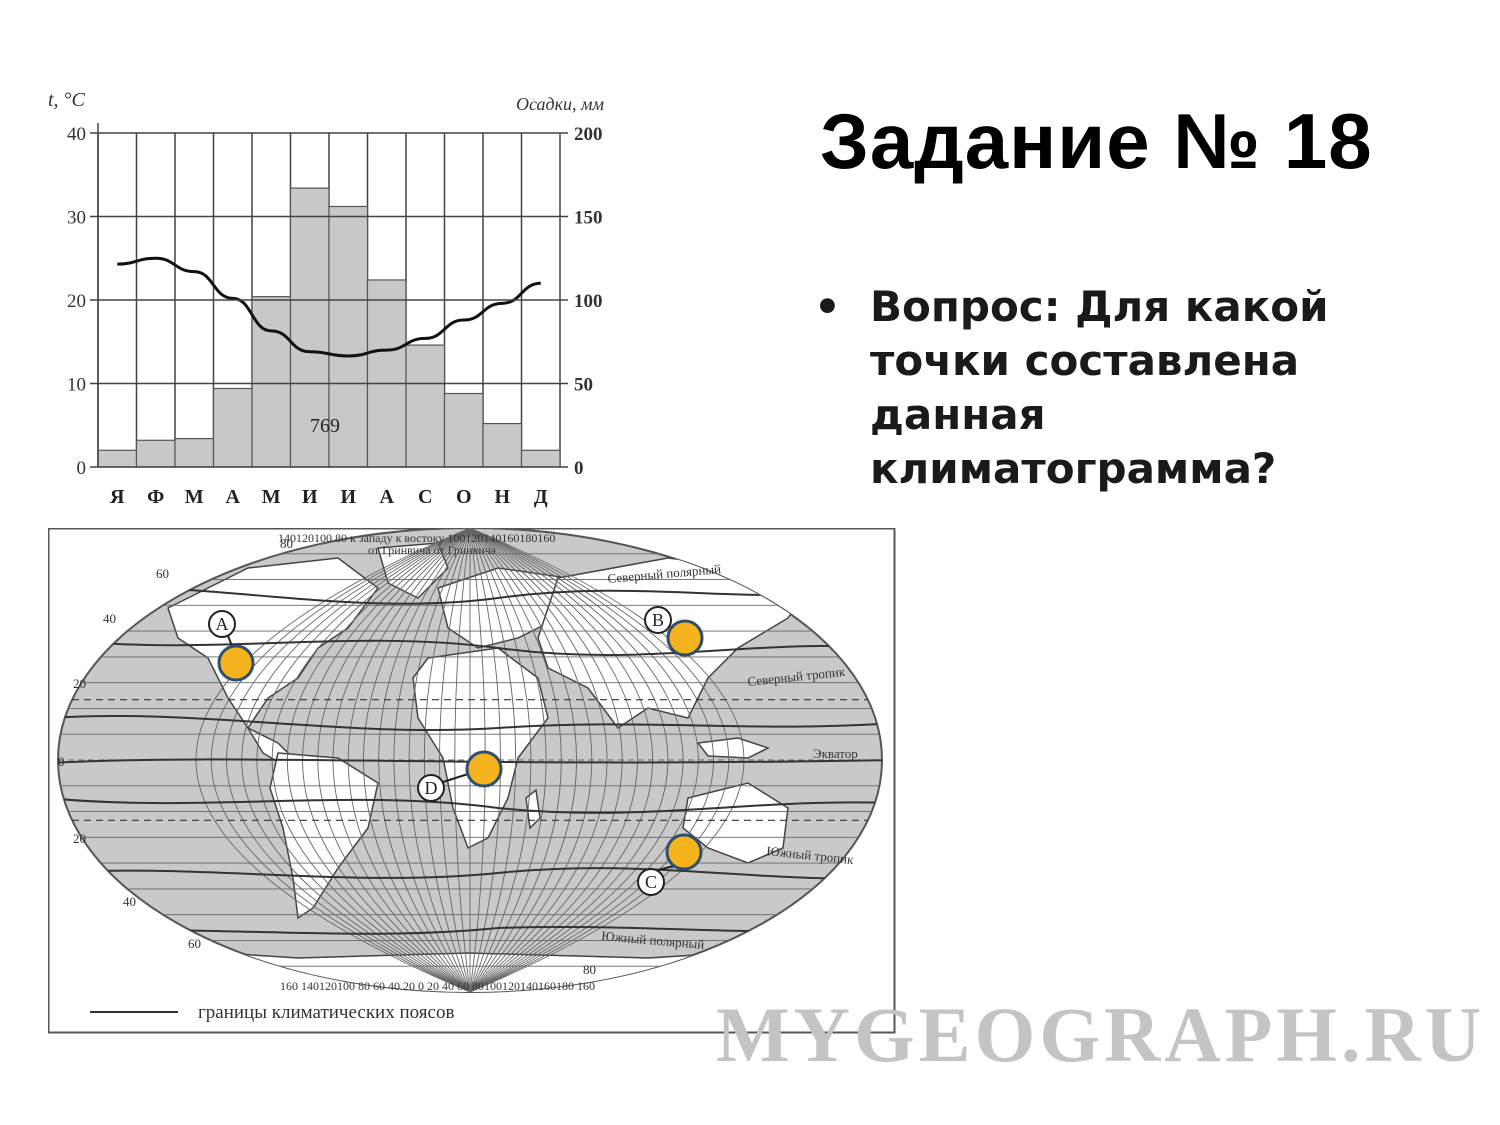  Describe the element at coordinates (286, 543) in the screenshot. I see `lat-label-80n: 80` at that location.